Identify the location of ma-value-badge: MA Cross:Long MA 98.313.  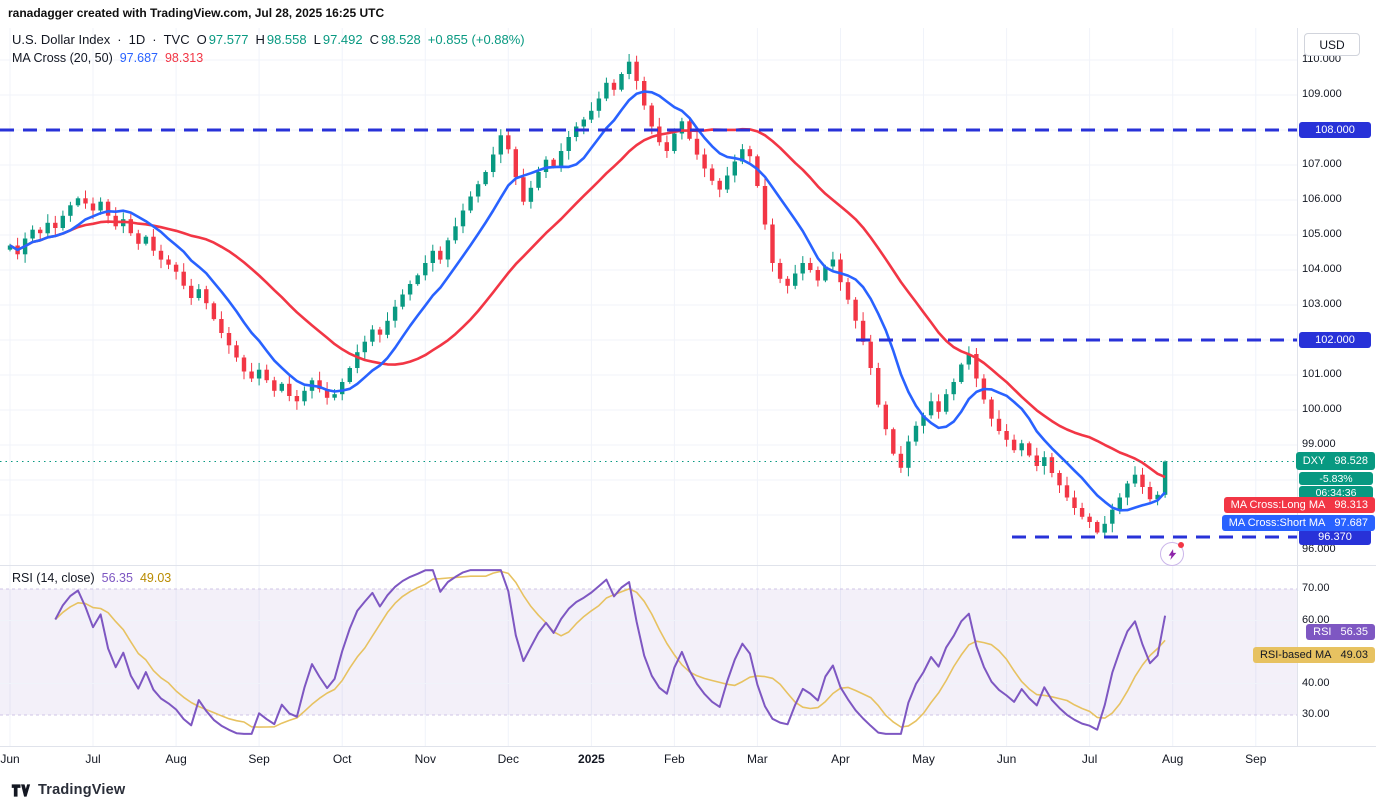
(1299, 505).